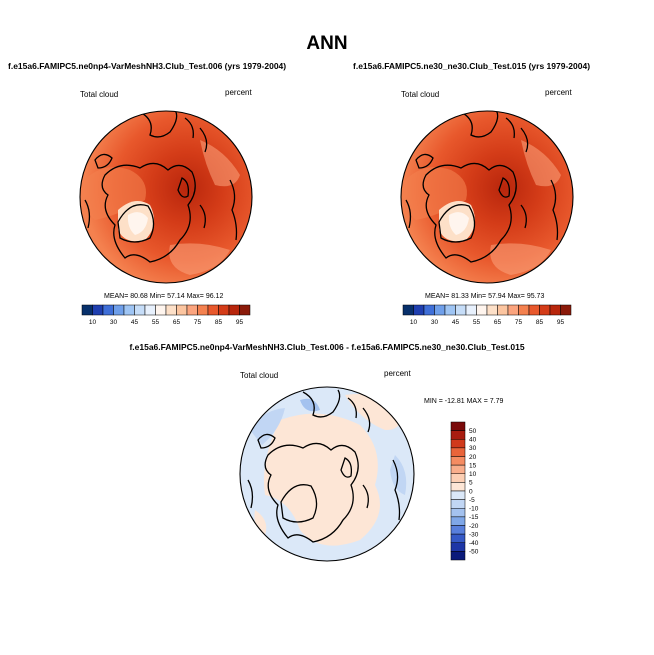 This screenshot has height=655, width=654. What do you see at coordinates (473, 474) in the screenshot?
I see `panel3-colorbar-tick-label: 10` at bounding box center [473, 474].